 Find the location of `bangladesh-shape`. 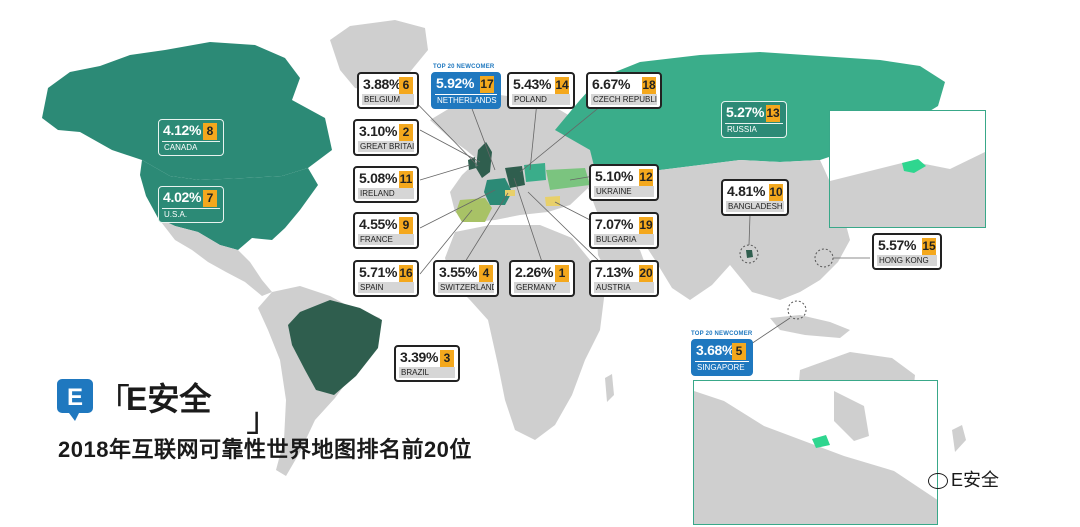

bangladesh-shape is located at coordinates (749, 254).